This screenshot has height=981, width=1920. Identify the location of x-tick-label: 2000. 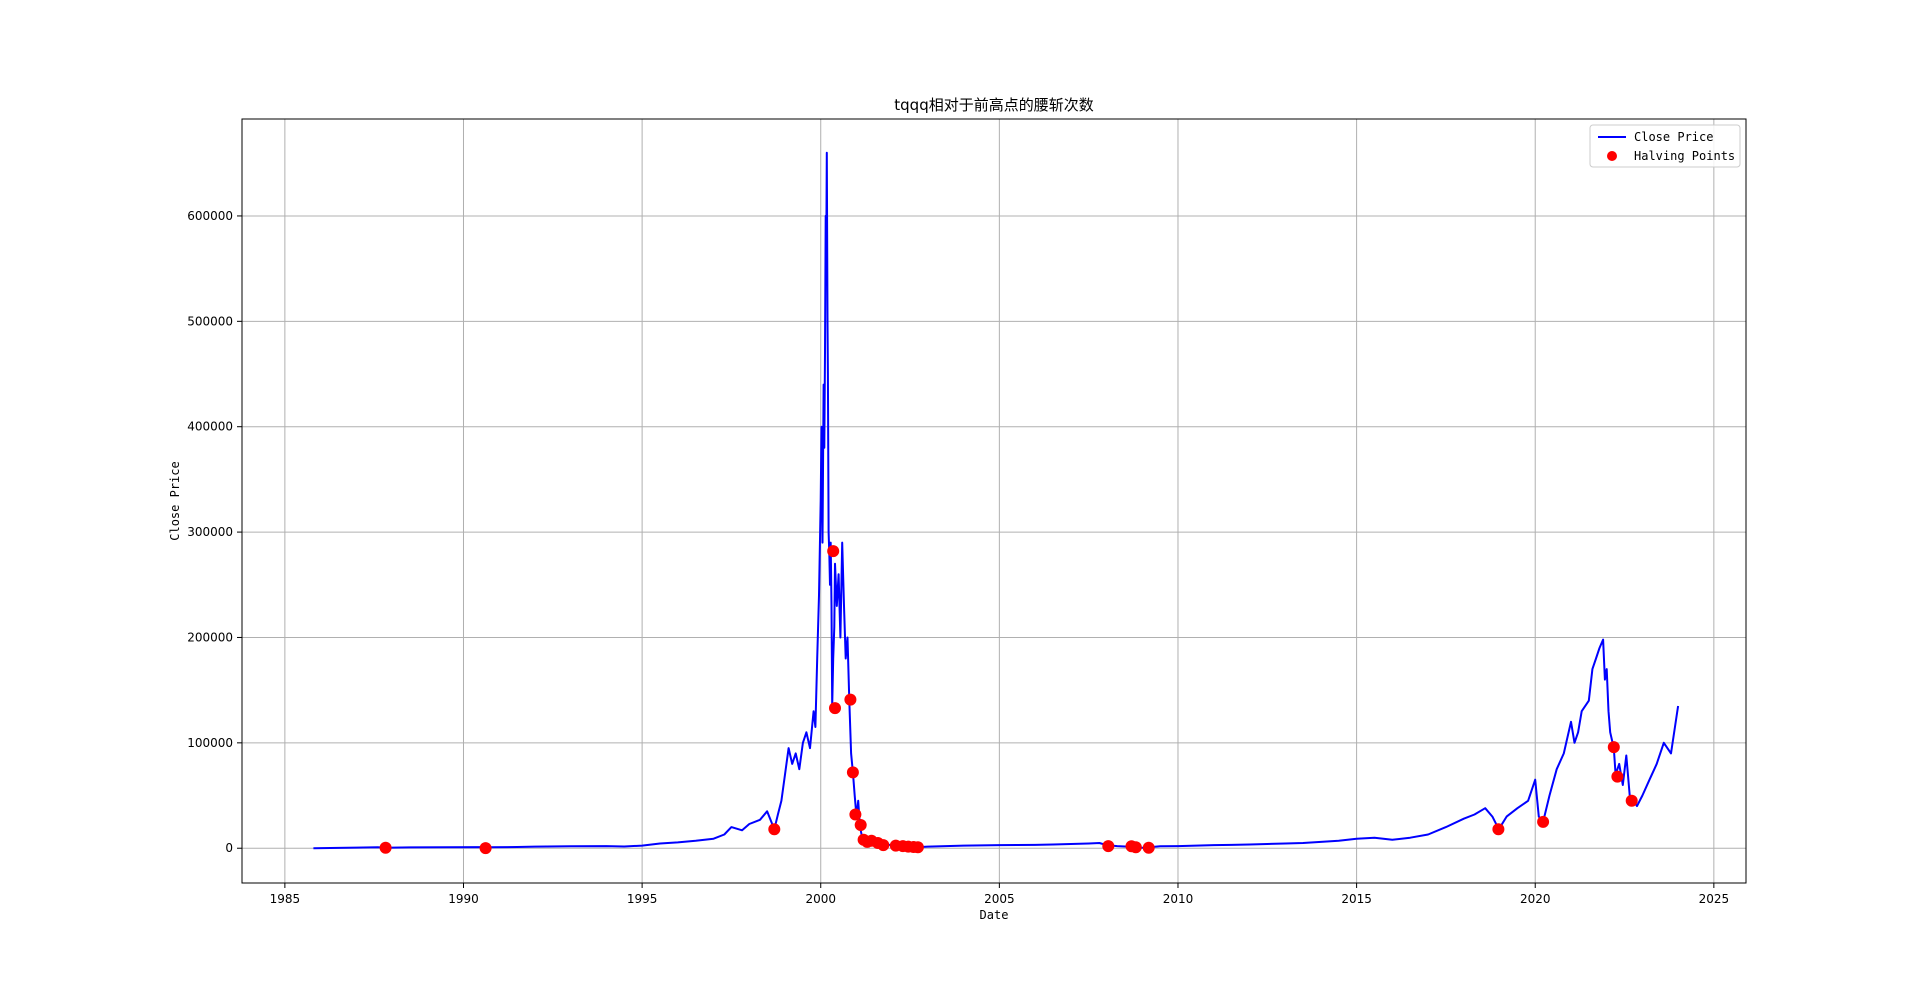
(820, 899).